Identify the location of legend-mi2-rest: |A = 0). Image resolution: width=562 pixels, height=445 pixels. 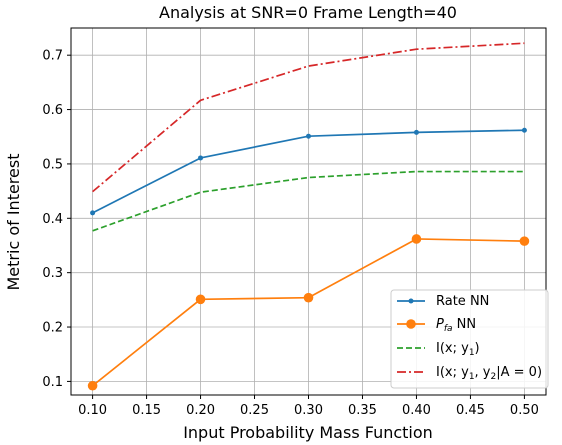
(519, 372).